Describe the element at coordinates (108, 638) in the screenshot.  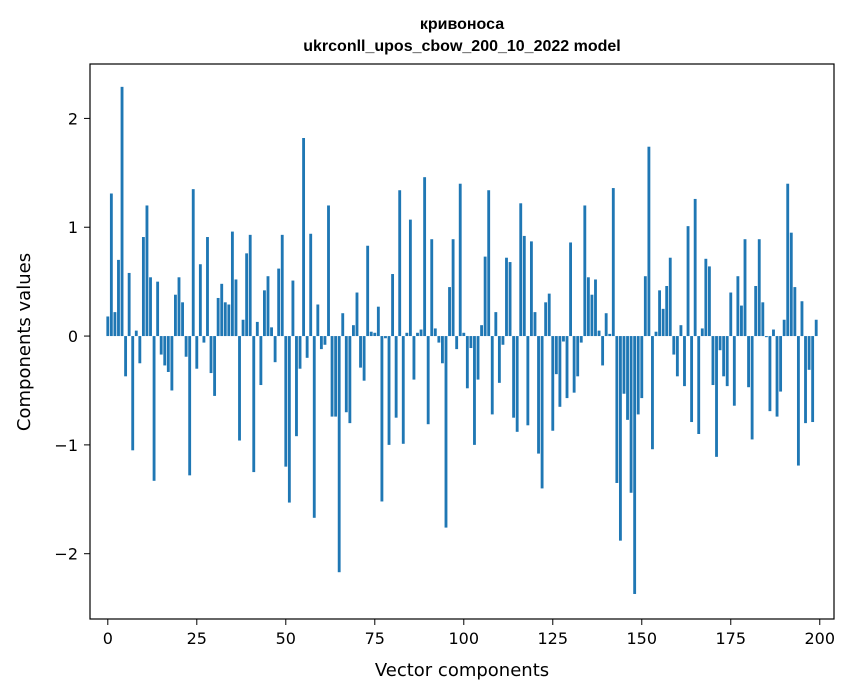
I see `x-tick-label: 0` at that location.